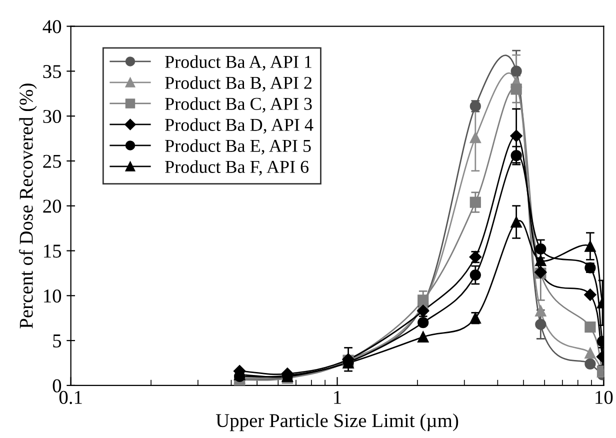 This screenshot has height=438, width=616. I want to click on y-tick-label: 40, so click(52, 27).